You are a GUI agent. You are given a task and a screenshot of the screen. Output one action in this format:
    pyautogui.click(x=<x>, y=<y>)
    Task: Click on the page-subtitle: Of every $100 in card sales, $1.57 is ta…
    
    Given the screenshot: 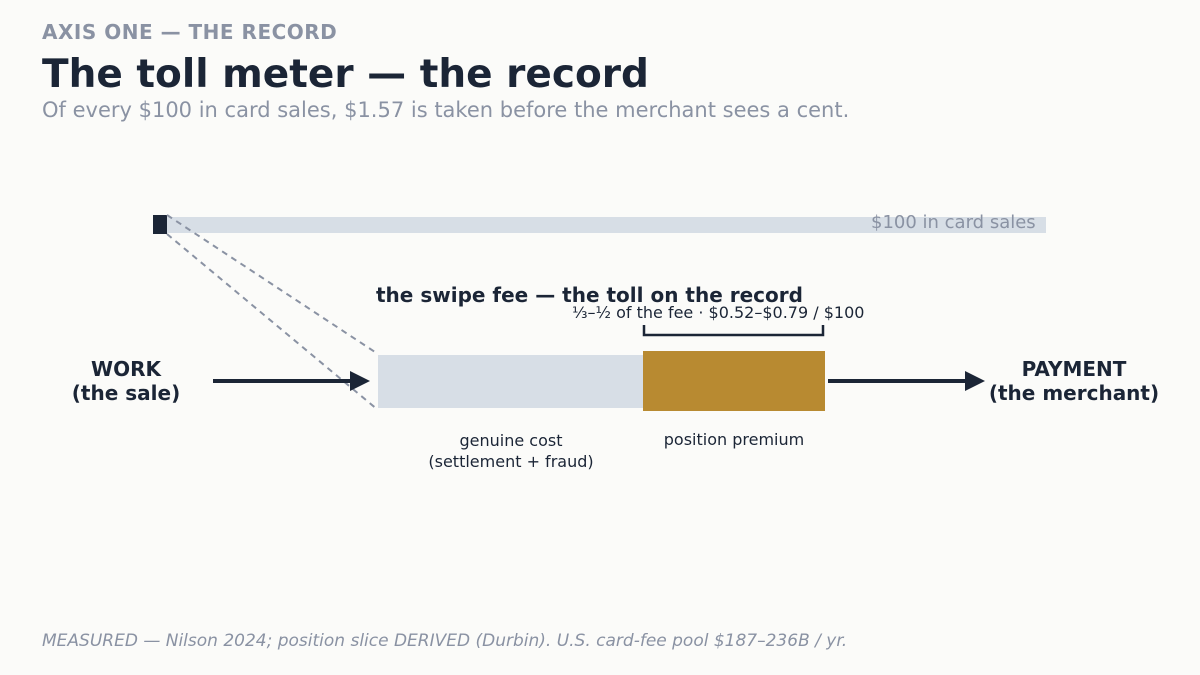 What is the action you would take?
    pyautogui.click(x=446, y=110)
    